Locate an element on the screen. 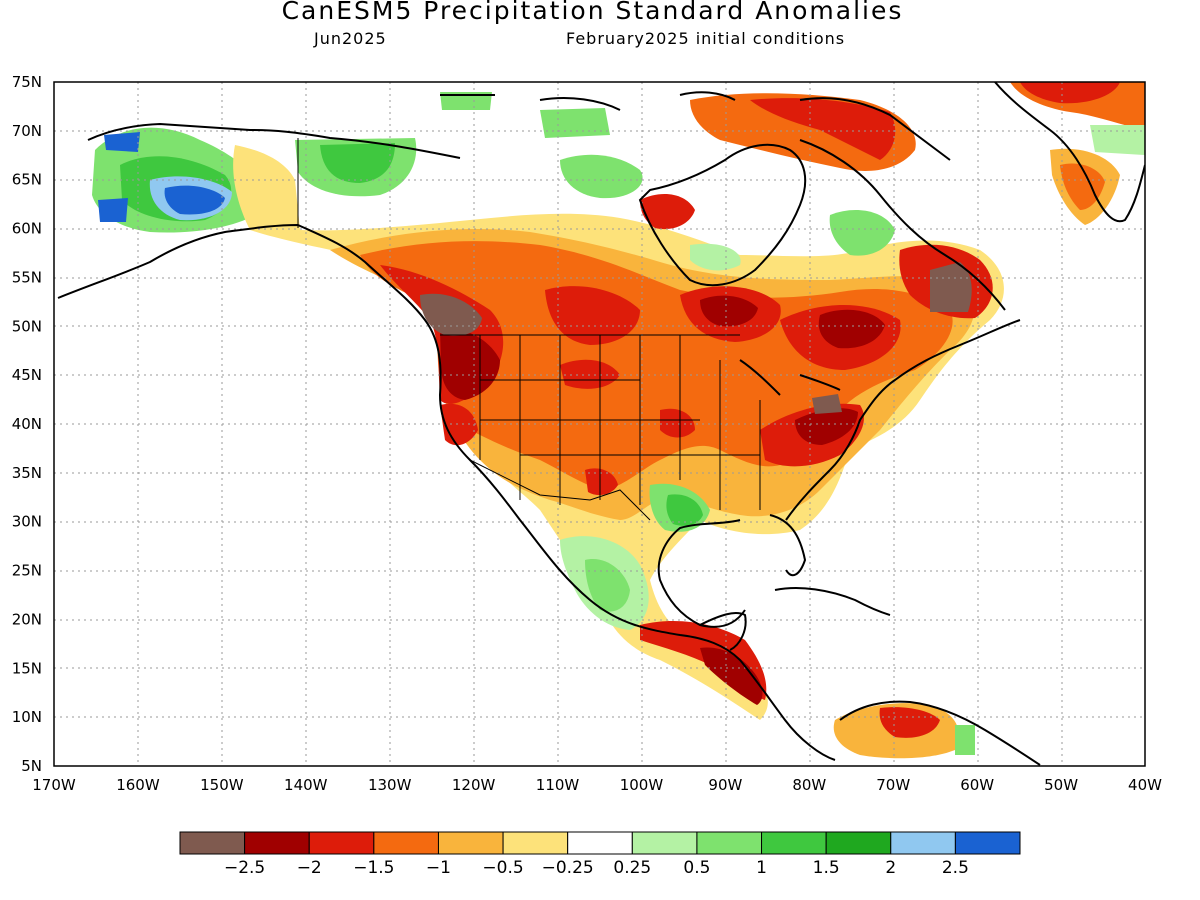  lat-tick-label: 5N is located at coordinates (31, 766).